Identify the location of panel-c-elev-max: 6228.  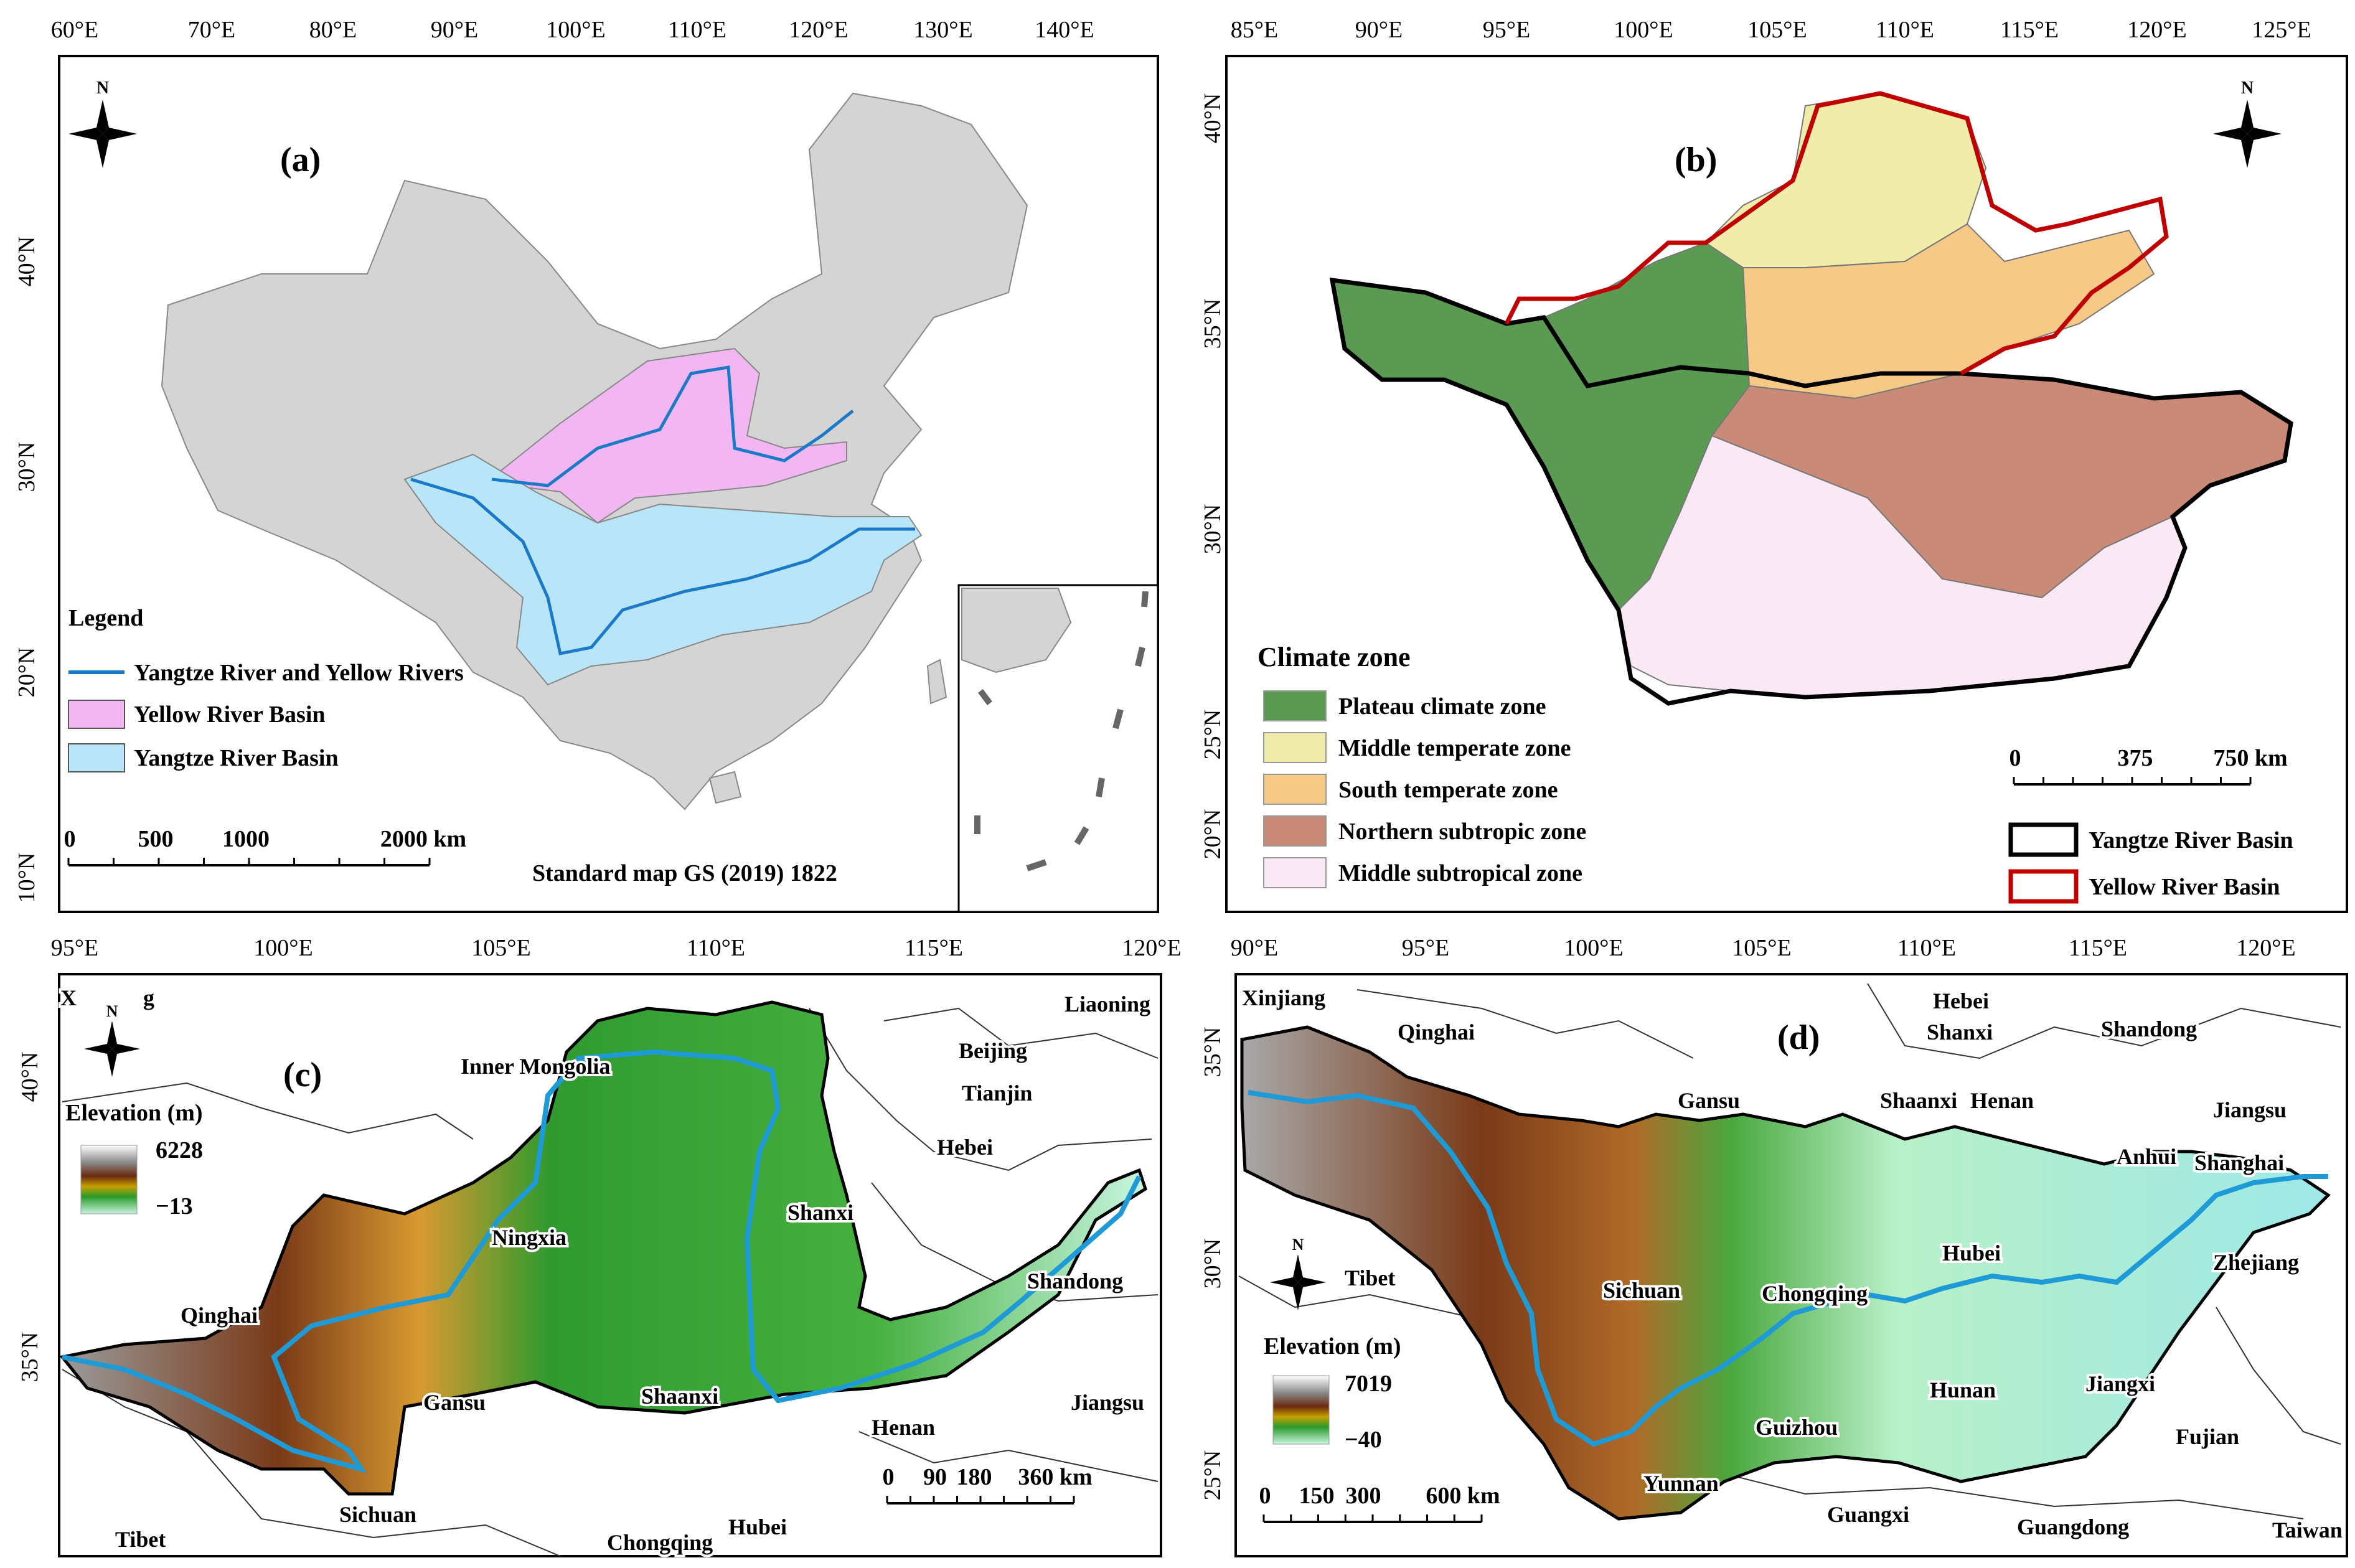
(179, 1150).